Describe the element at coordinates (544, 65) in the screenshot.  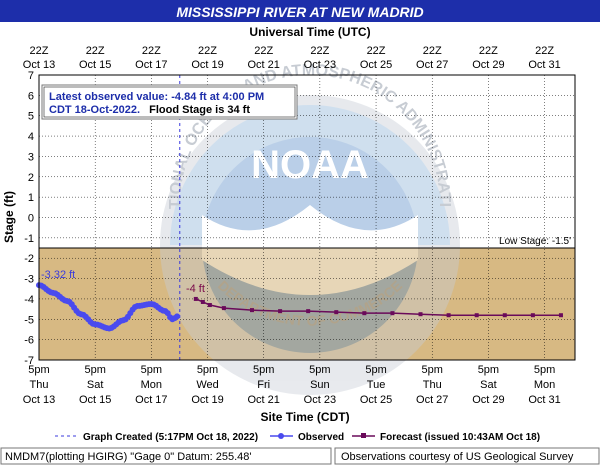
I see `top-tick-date: Oct 31` at that location.